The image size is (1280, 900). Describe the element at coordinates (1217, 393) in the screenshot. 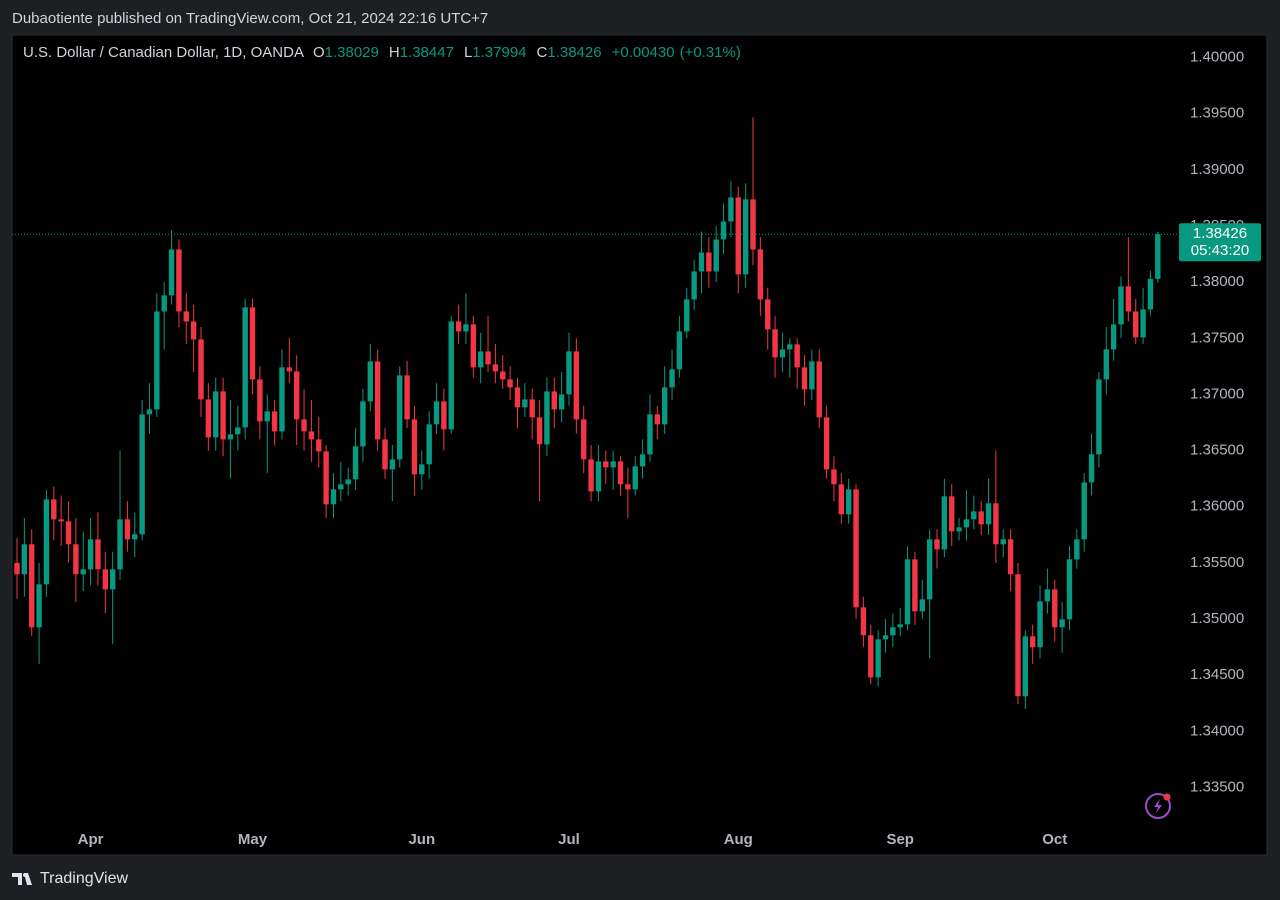

I see `y-tick-label: 1.37000` at that location.